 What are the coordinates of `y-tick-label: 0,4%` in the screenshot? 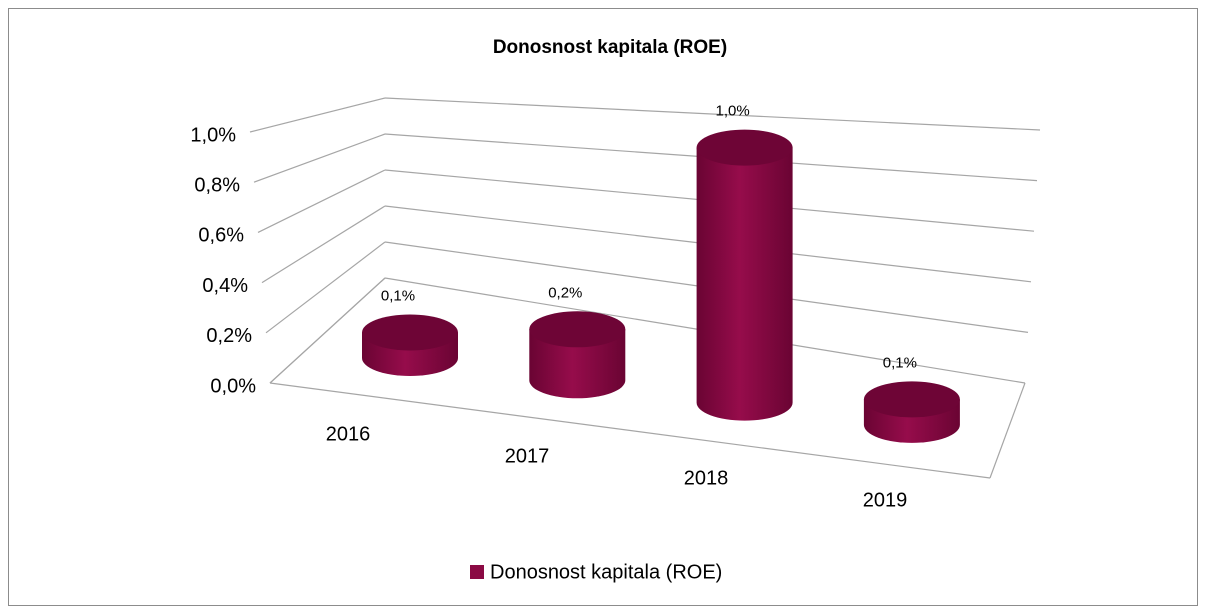 It's located at (225, 286).